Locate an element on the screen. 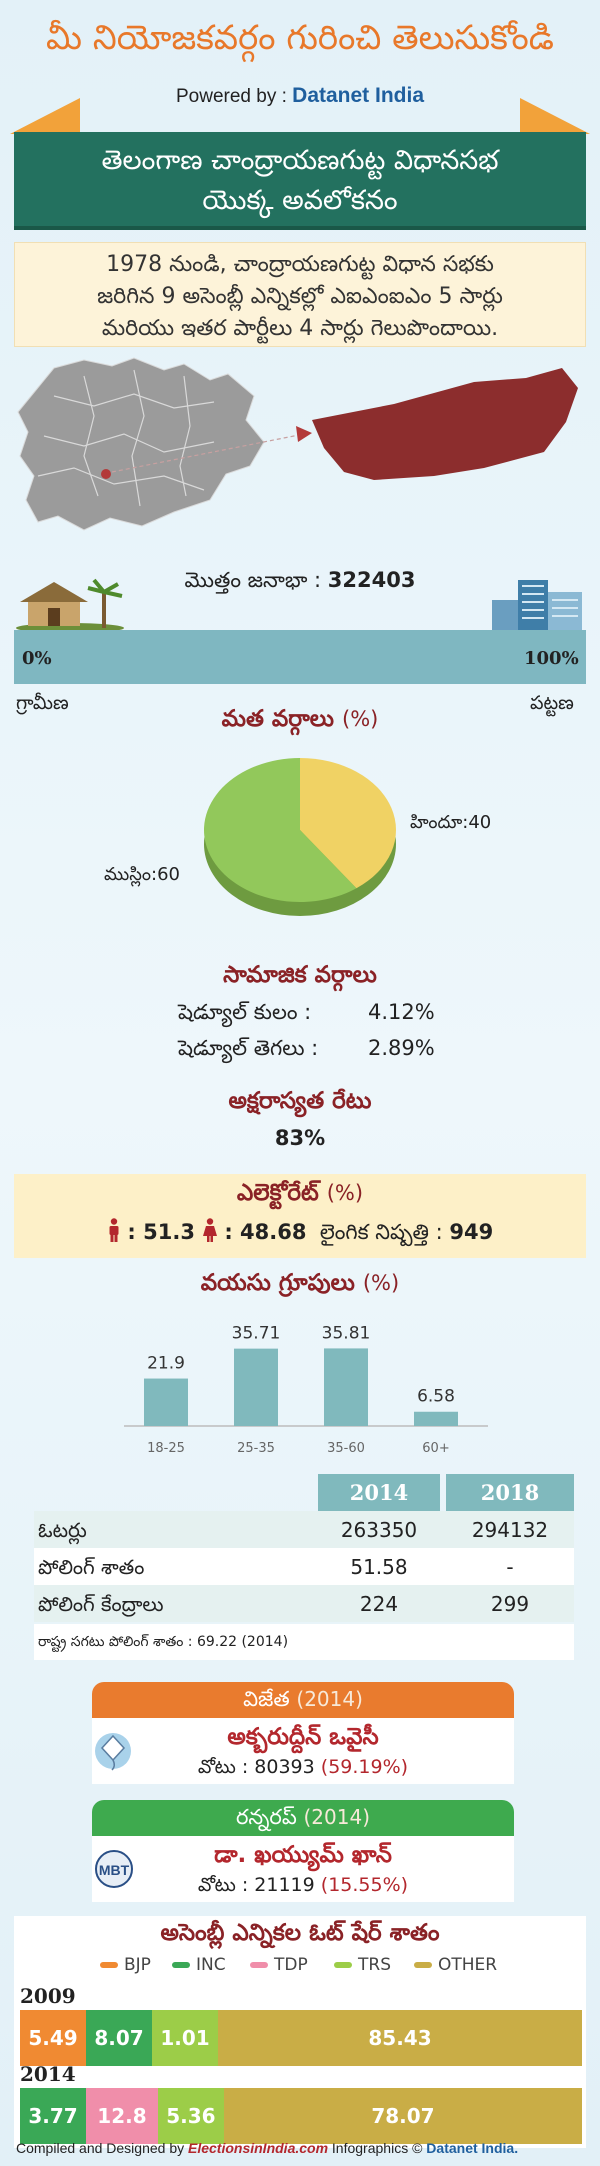  age-category-label: 60+ is located at coordinates (435, 1448).